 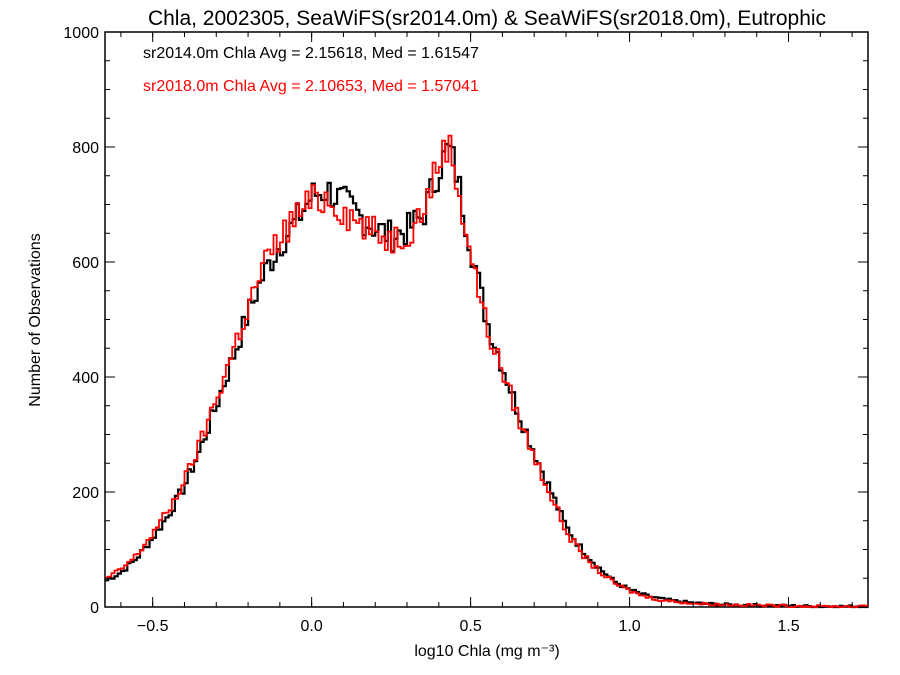 I want to click on x-tick-label: 1.5, so click(x=788, y=626).